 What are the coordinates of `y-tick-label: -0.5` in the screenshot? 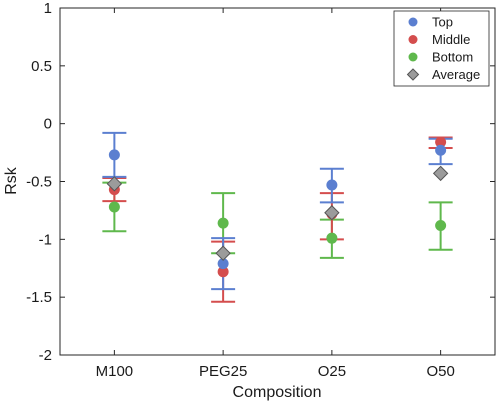 It's located at (39, 182).